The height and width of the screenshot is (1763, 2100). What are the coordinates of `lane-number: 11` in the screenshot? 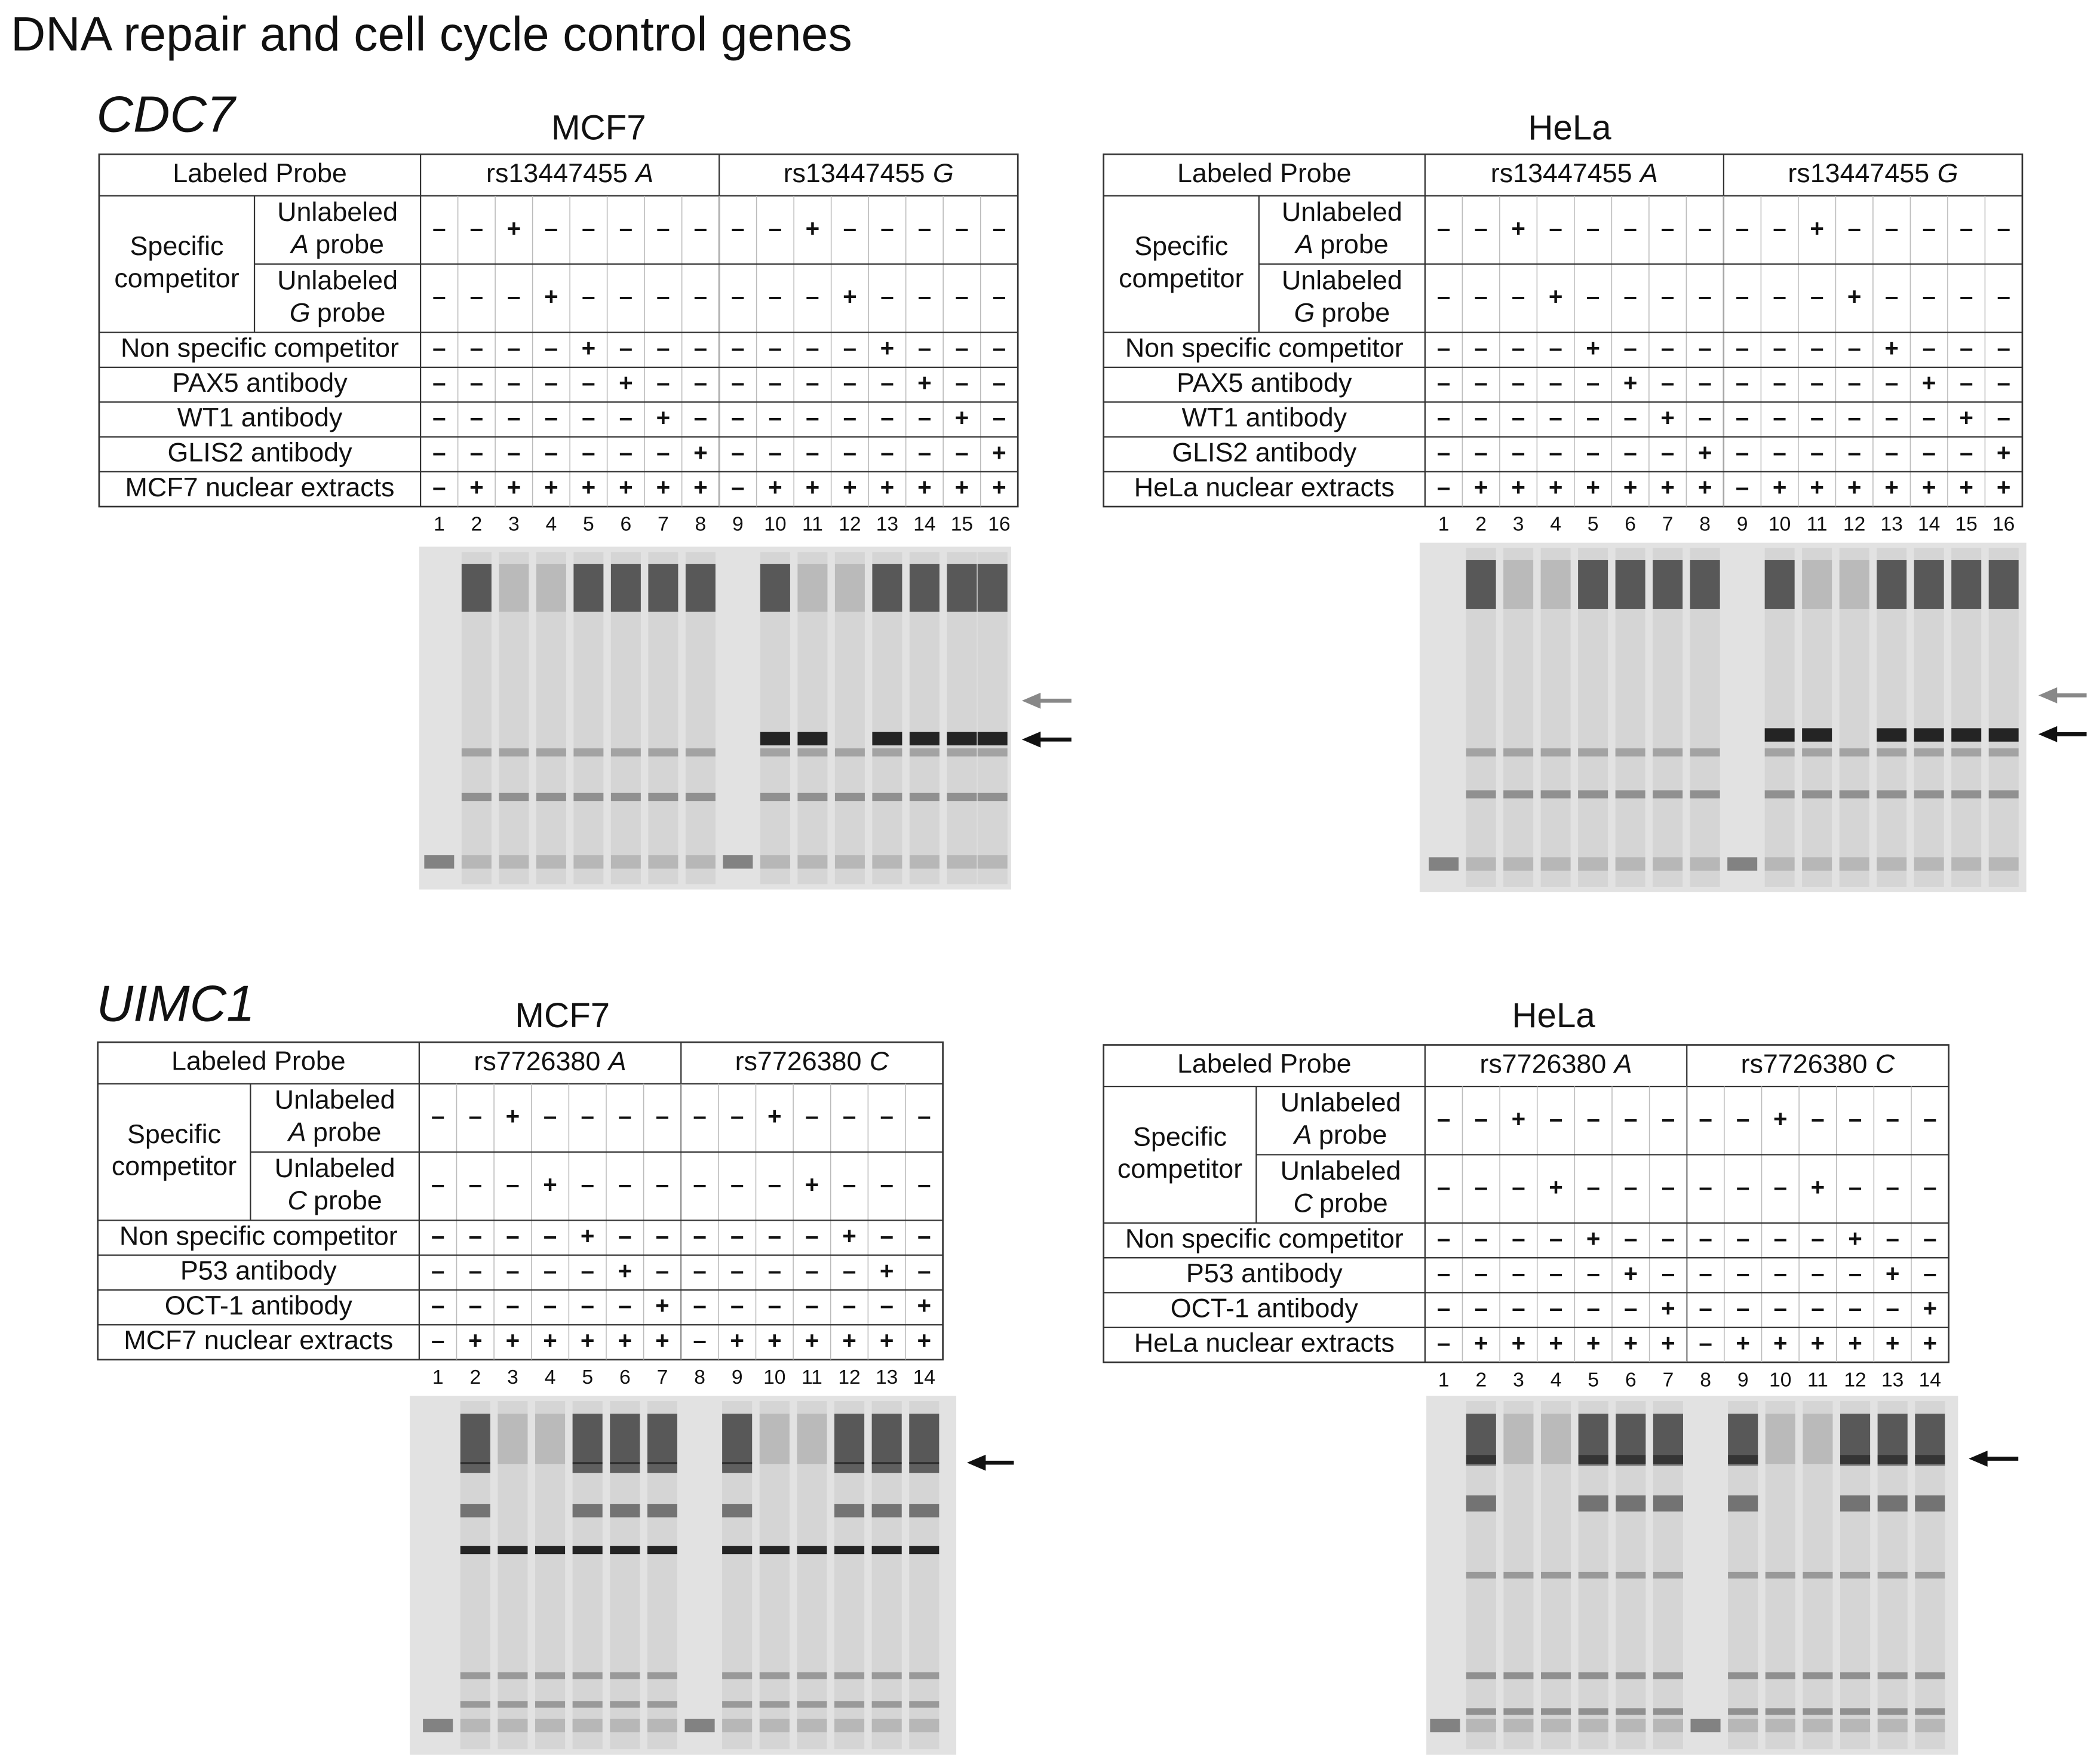 It's located at (1818, 1380).